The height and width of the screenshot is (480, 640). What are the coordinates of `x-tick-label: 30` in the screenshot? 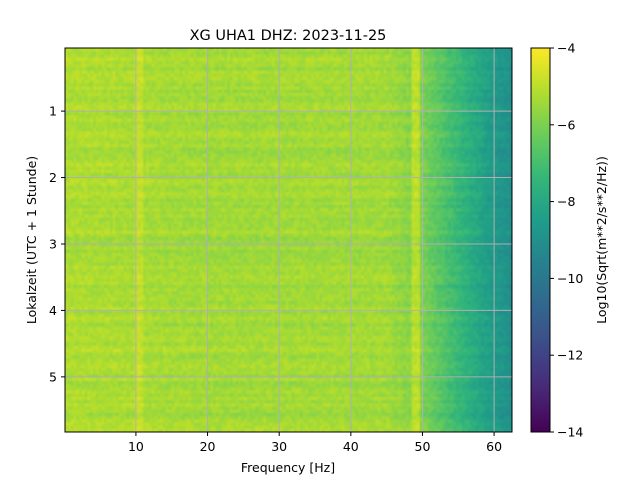 It's located at (279, 446).